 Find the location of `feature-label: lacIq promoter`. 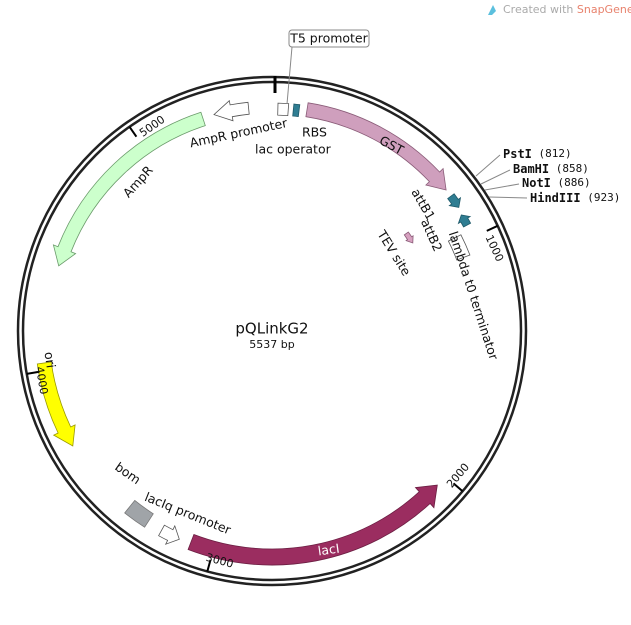

feature-label: lacIq promoter is located at coordinates (188, 513).